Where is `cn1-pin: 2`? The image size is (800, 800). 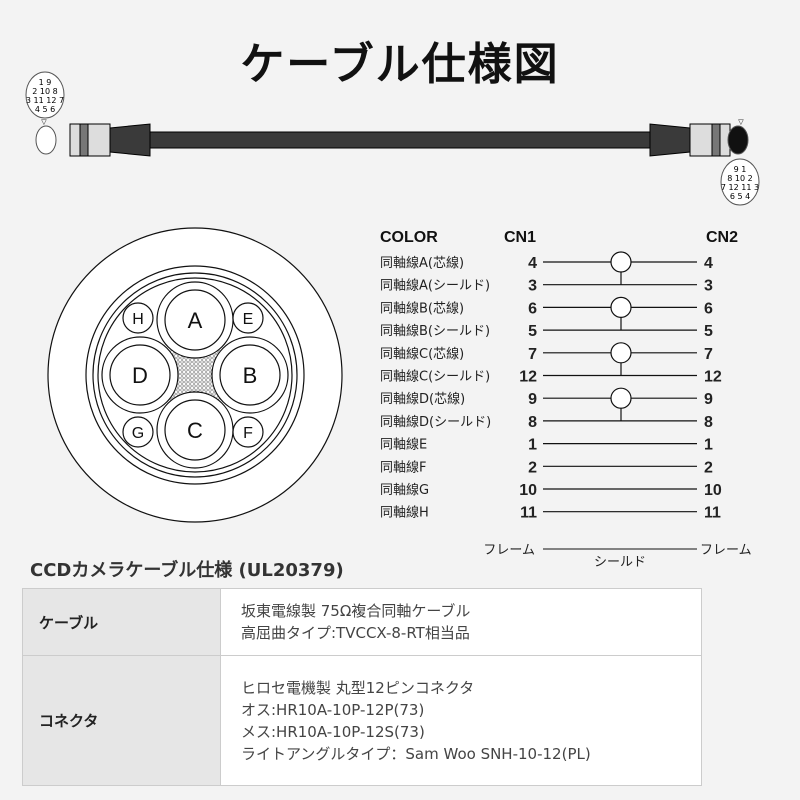
cn1-pin: 2 is located at coordinates (532, 467).